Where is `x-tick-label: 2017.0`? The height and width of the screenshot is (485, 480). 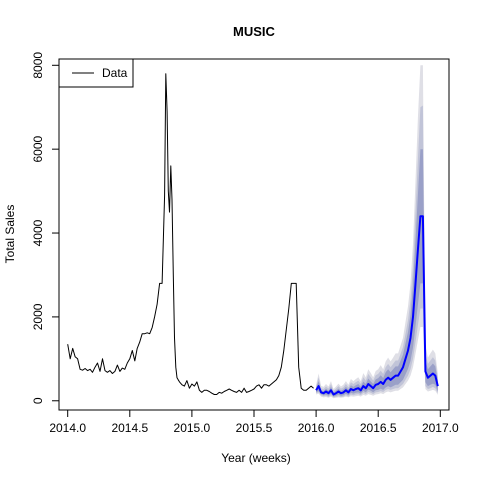 x-tick-label: 2017.0 is located at coordinates (440, 428).